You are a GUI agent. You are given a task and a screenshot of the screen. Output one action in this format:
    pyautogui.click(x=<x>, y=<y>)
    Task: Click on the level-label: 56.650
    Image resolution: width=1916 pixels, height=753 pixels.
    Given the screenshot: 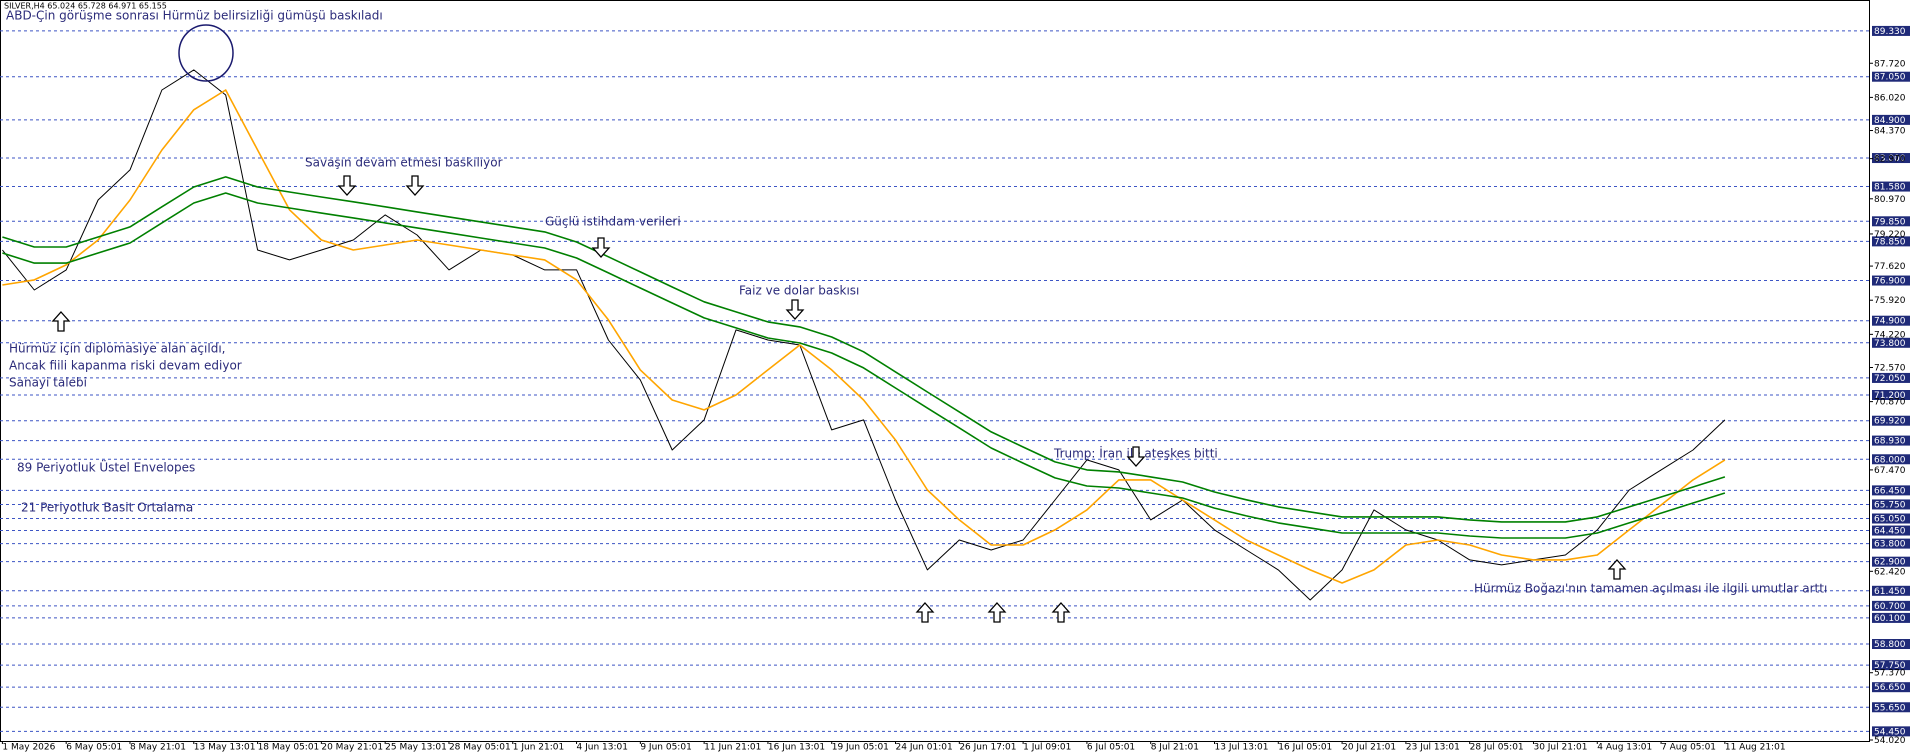 What is the action you would take?
    pyautogui.click(x=1890, y=688)
    